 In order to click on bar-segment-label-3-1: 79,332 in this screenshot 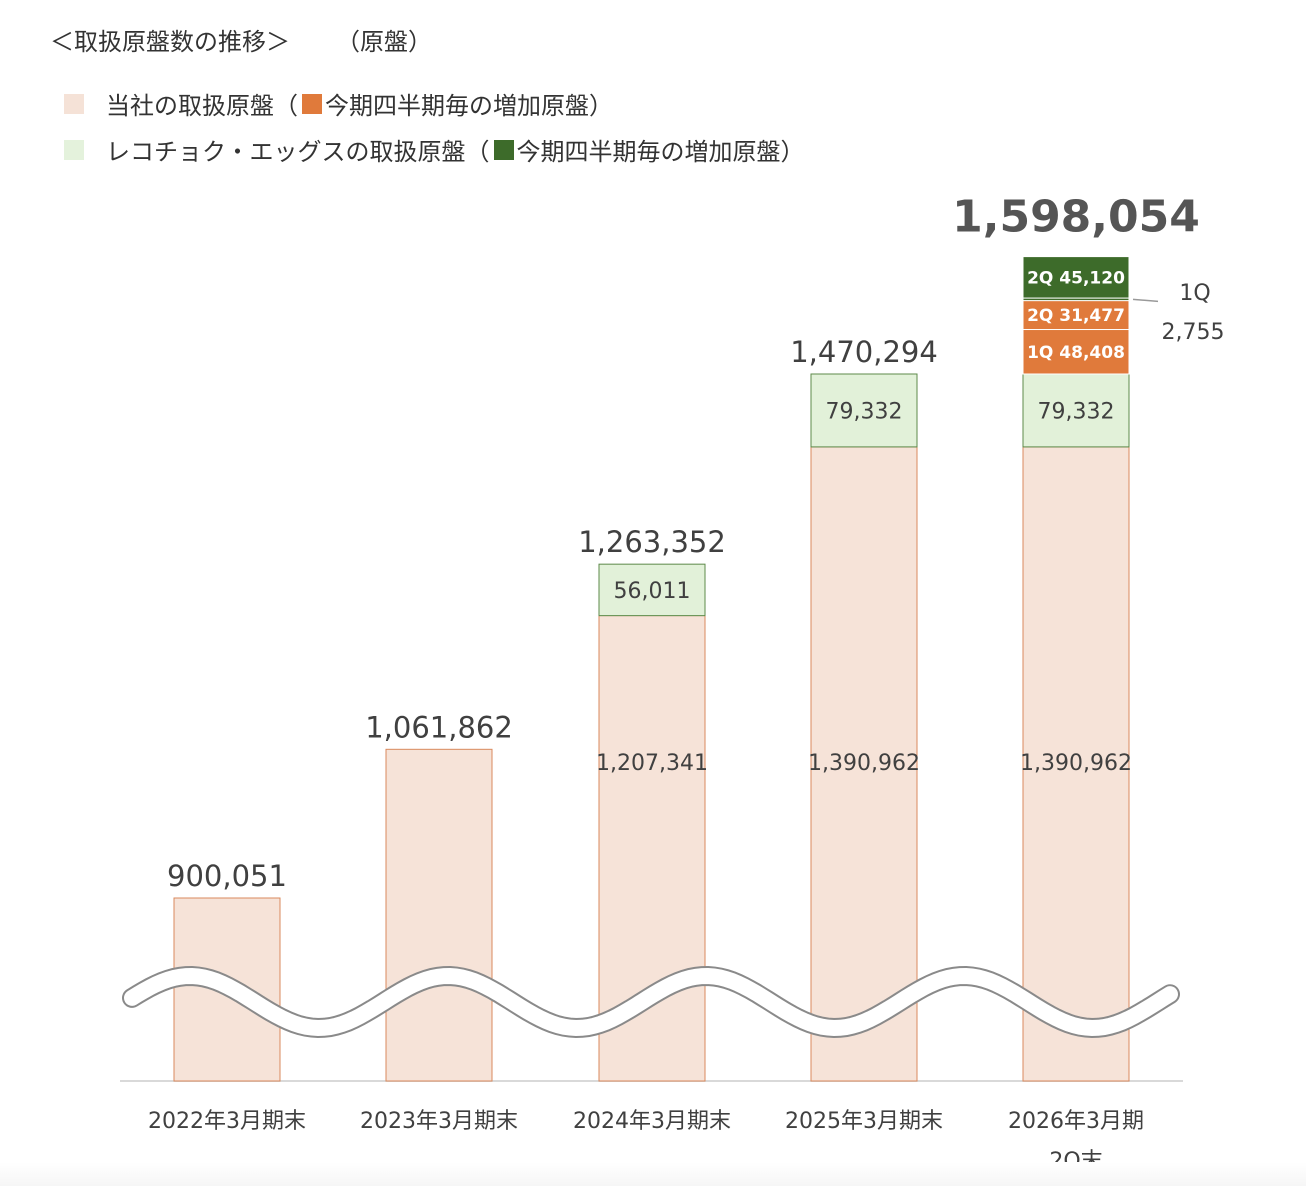, I will do `click(864, 411)`.